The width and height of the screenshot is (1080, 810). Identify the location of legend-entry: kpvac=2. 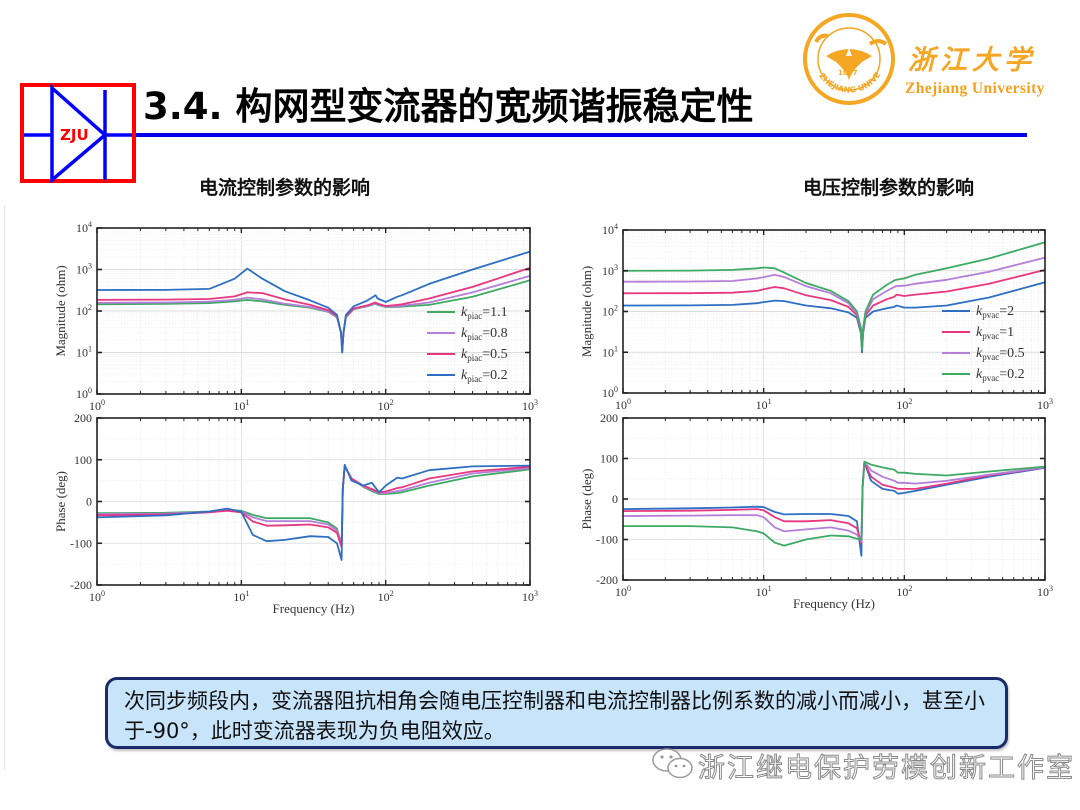
(995, 312).